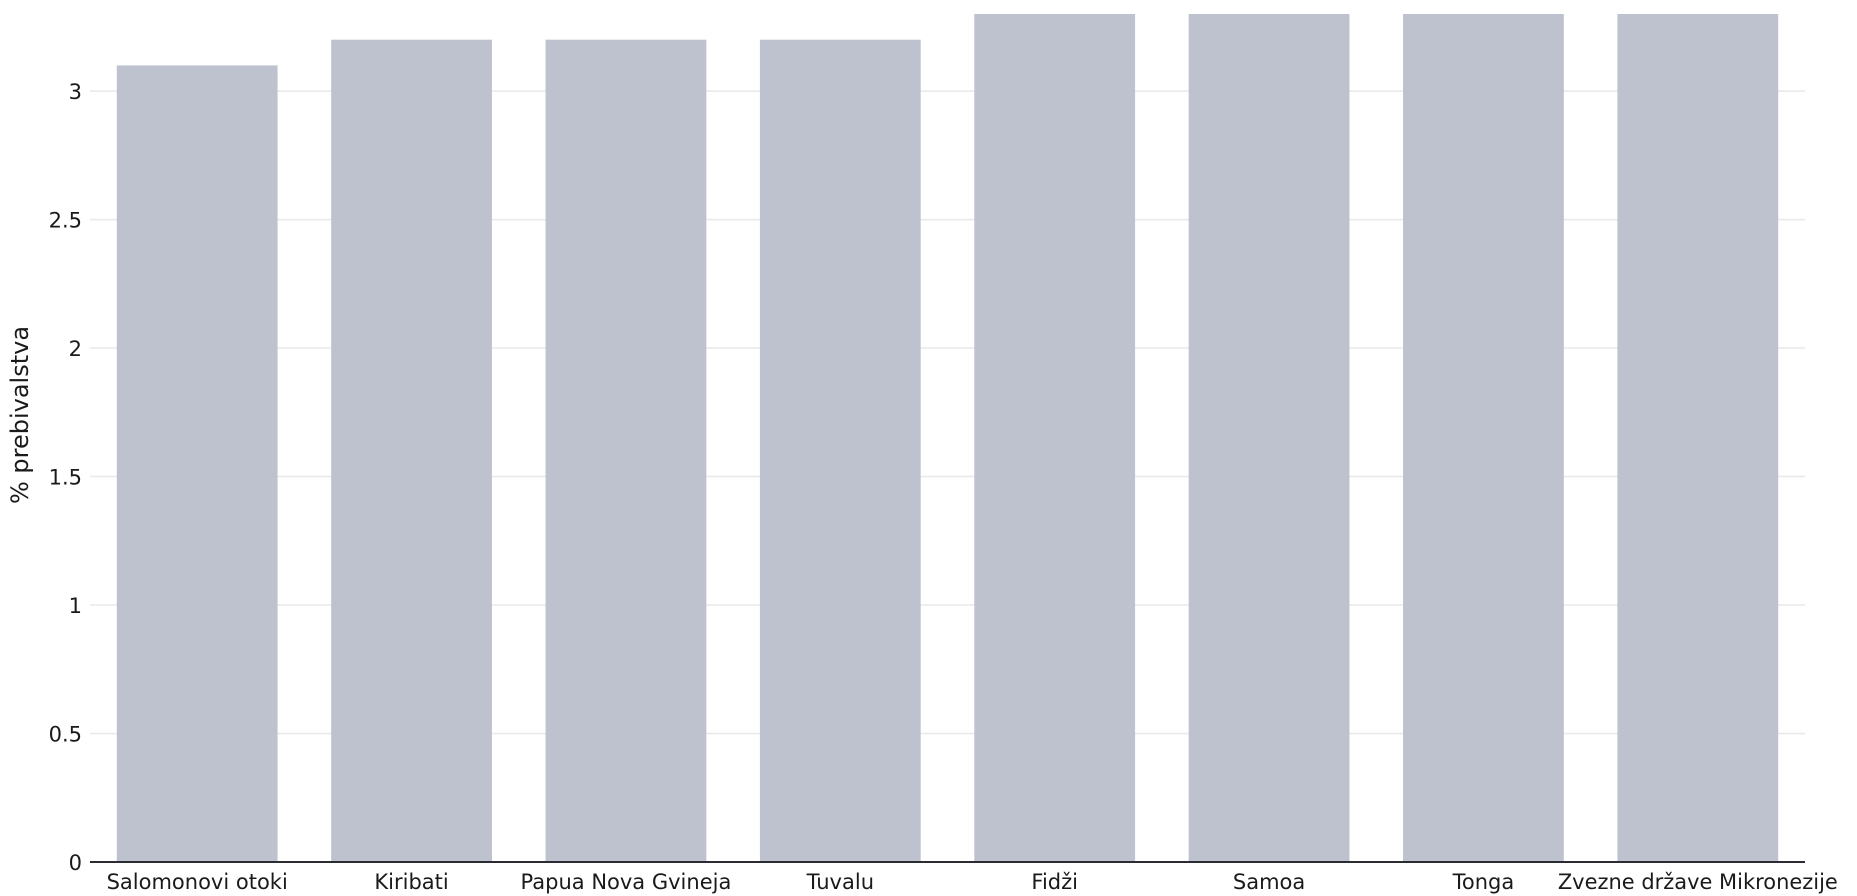 This screenshot has height=896, width=1857. I want to click on x-tick-label: Fidži, so click(1054, 882).